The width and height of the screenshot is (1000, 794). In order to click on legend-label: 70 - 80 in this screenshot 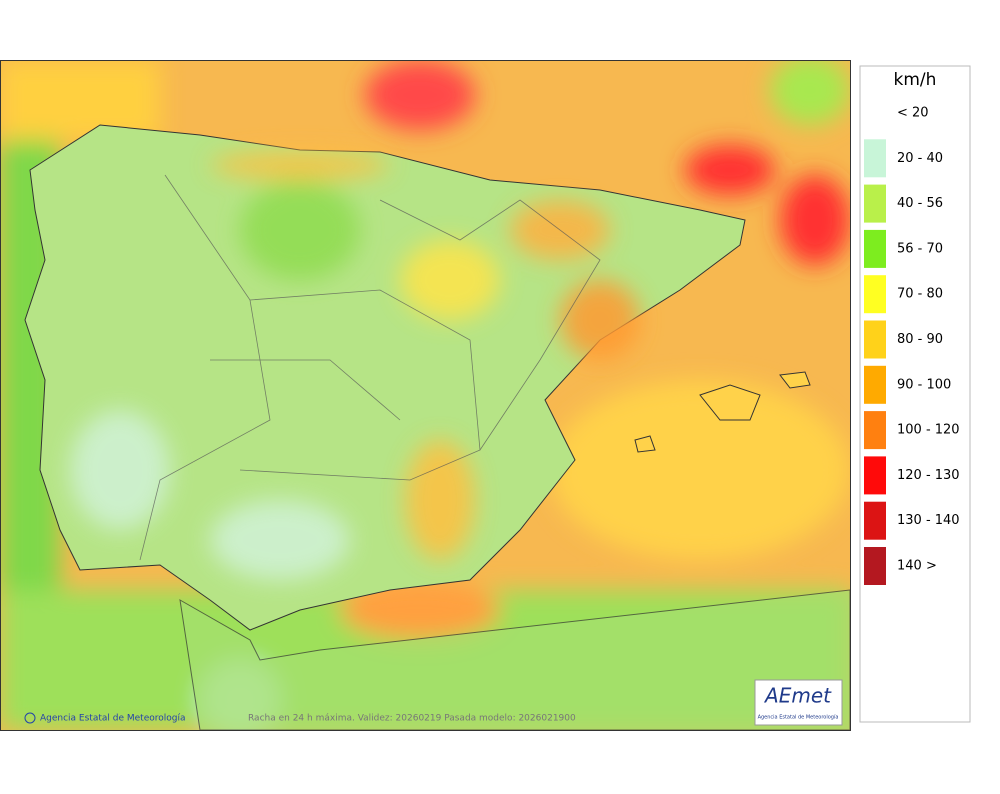, I will do `click(920, 294)`.